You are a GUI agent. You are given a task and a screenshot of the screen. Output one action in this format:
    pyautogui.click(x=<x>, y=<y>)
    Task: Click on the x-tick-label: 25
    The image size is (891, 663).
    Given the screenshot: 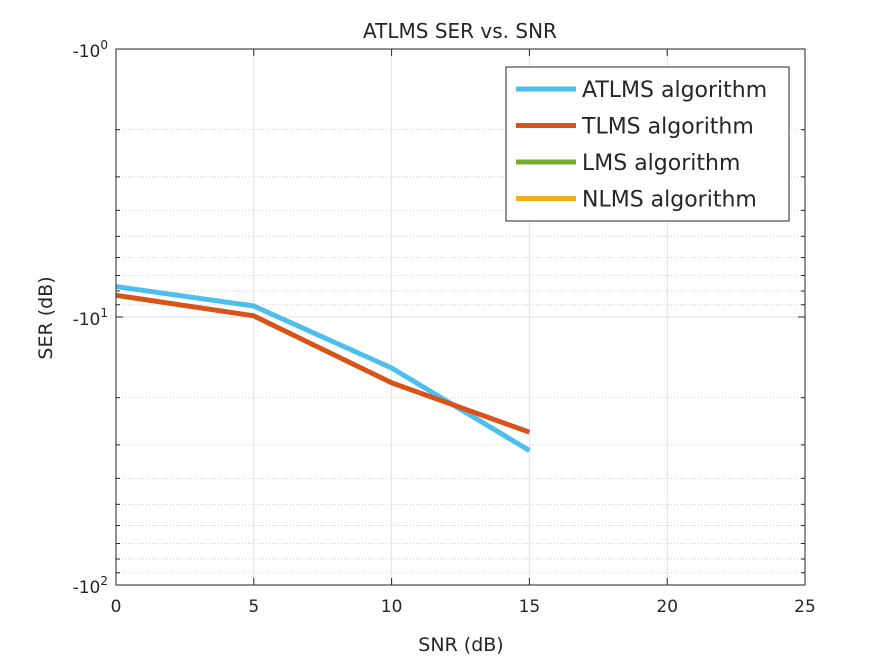 What is the action you would take?
    pyautogui.click(x=805, y=607)
    